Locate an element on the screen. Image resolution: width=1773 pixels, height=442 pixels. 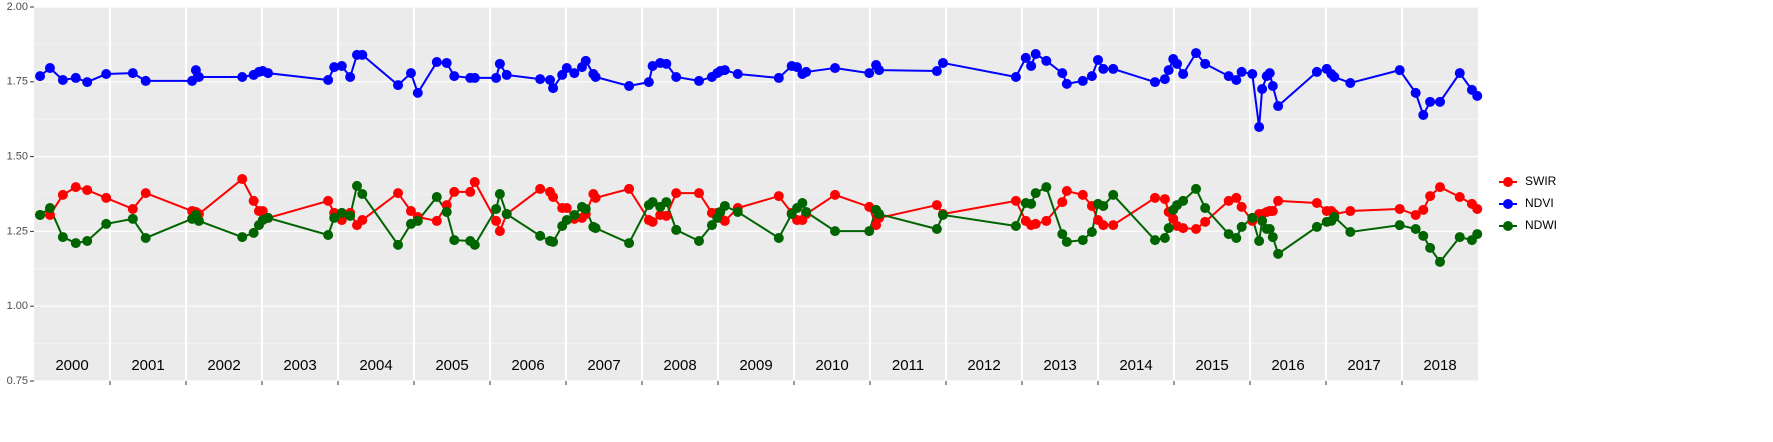
year-label: 2000 is located at coordinates (71, 365).